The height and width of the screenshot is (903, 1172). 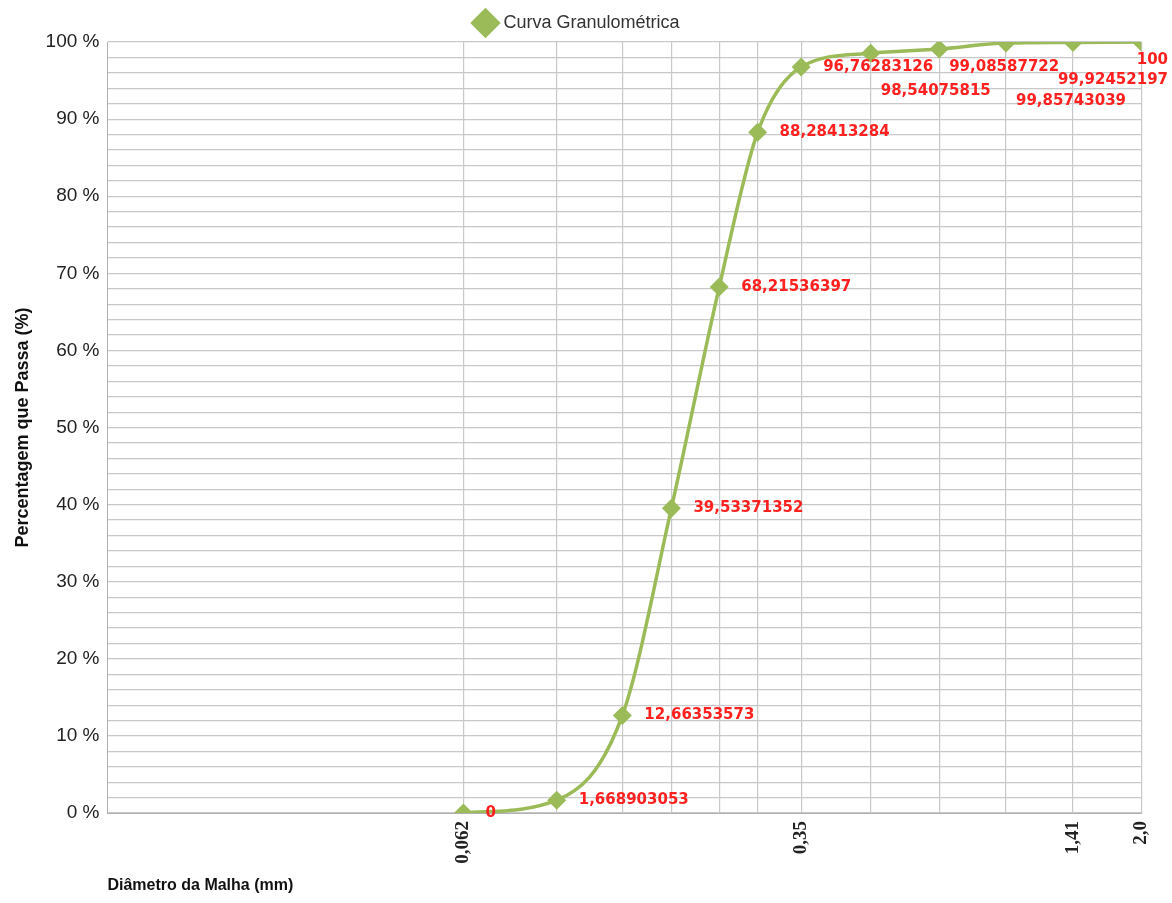 What do you see at coordinates (78, 580) in the screenshot?
I see `y-tick-label: 30 %` at bounding box center [78, 580].